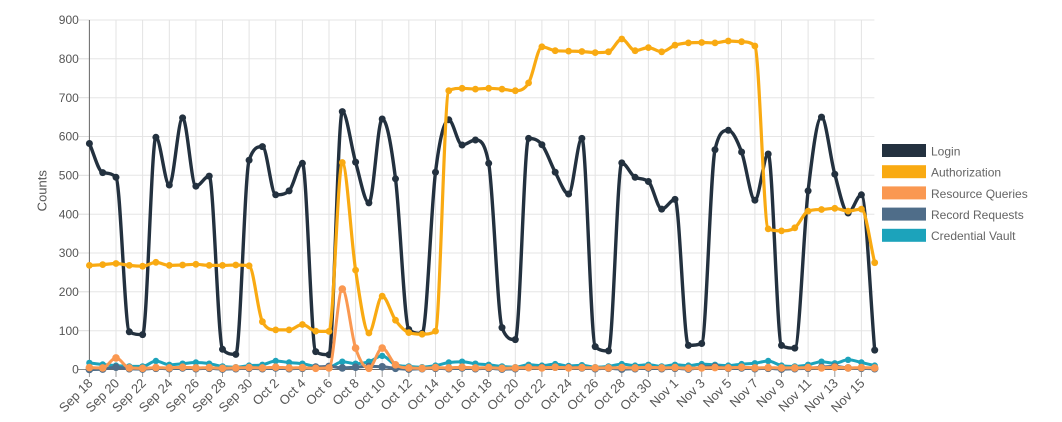  What do you see at coordinates (664, 393) in the screenshot?
I see `svg-text: Nov 1` at bounding box center [664, 393].